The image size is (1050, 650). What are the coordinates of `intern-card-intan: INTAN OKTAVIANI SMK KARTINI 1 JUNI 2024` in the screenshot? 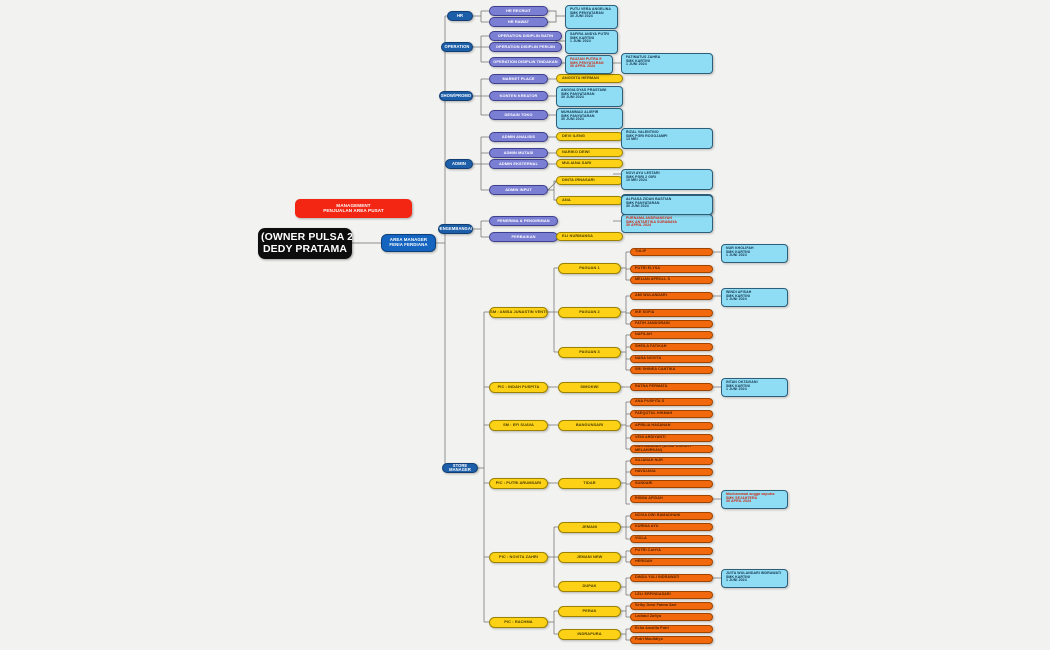 It's located at (754, 387).